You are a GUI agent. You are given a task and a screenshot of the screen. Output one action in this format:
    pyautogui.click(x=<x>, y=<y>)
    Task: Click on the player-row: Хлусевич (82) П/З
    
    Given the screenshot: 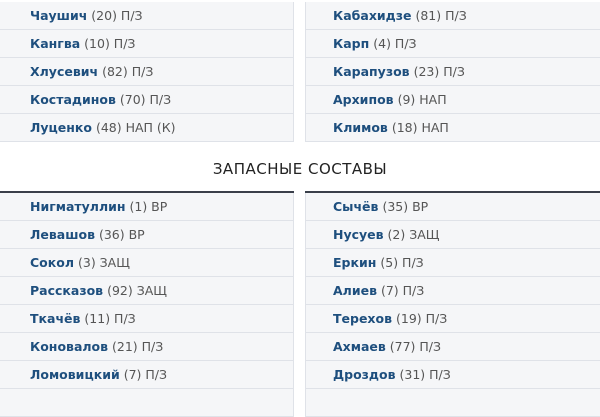 What is the action you would take?
    pyautogui.click(x=147, y=72)
    